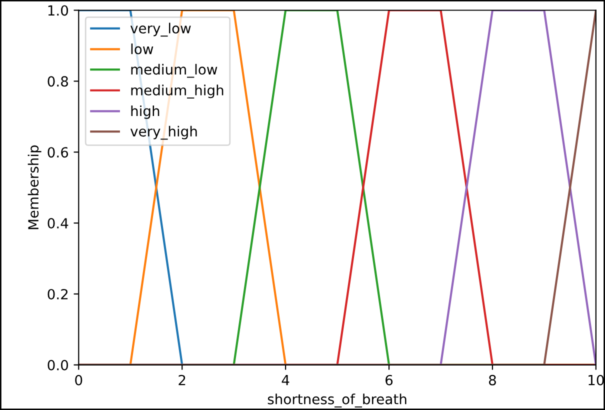 Image resolution: width=605 pixels, height=410 pixels. I want to click on y-axis-title: Membership, so click(35, 187).